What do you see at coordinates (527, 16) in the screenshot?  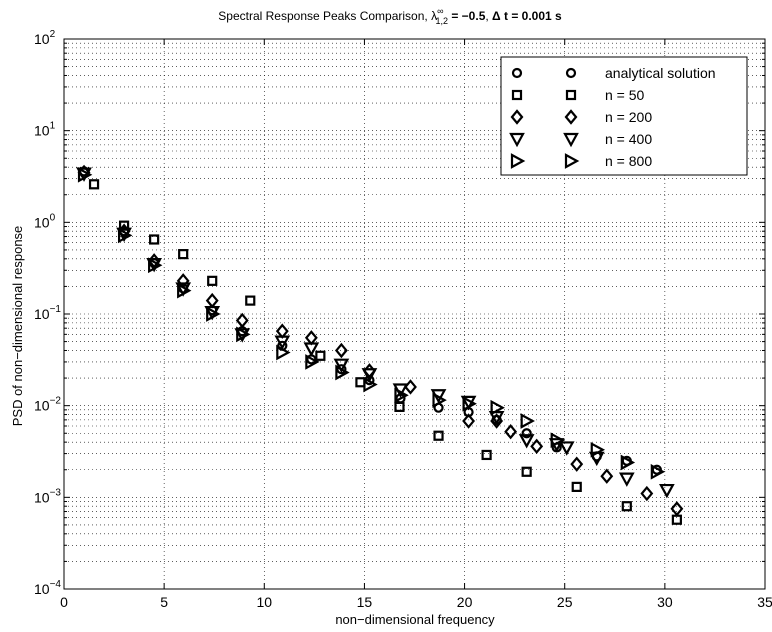 I see `title-dt: Δ t = 0.001 s` at bounding box center [527, 16].